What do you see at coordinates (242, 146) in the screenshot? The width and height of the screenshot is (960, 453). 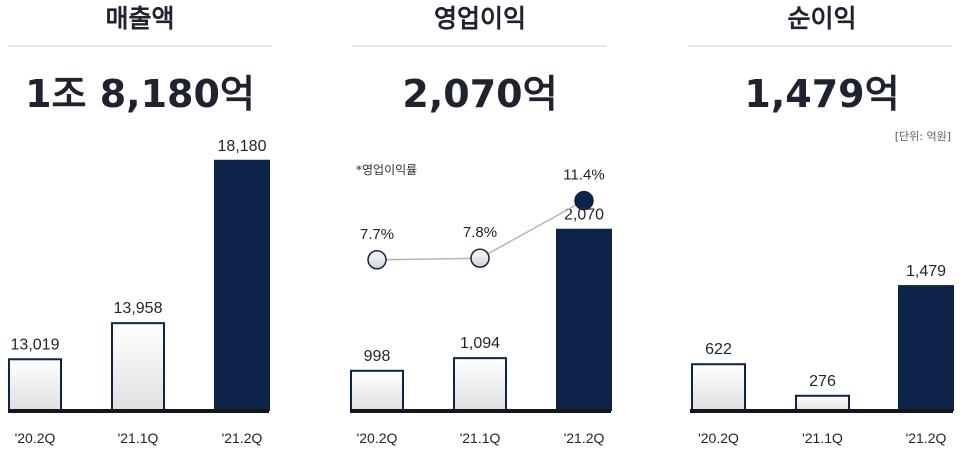 I see `bar-value-label: 18,180` at bounding box center [242, 146].